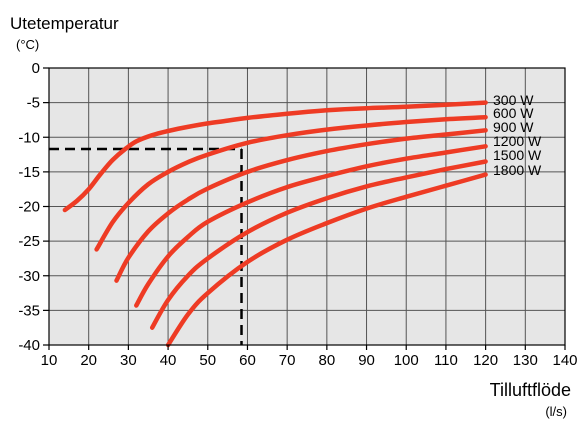 Image resolution: width=582 pixels, height=421 pixels. I want to click on series-label-3: 1200 W, so click(517, 141).